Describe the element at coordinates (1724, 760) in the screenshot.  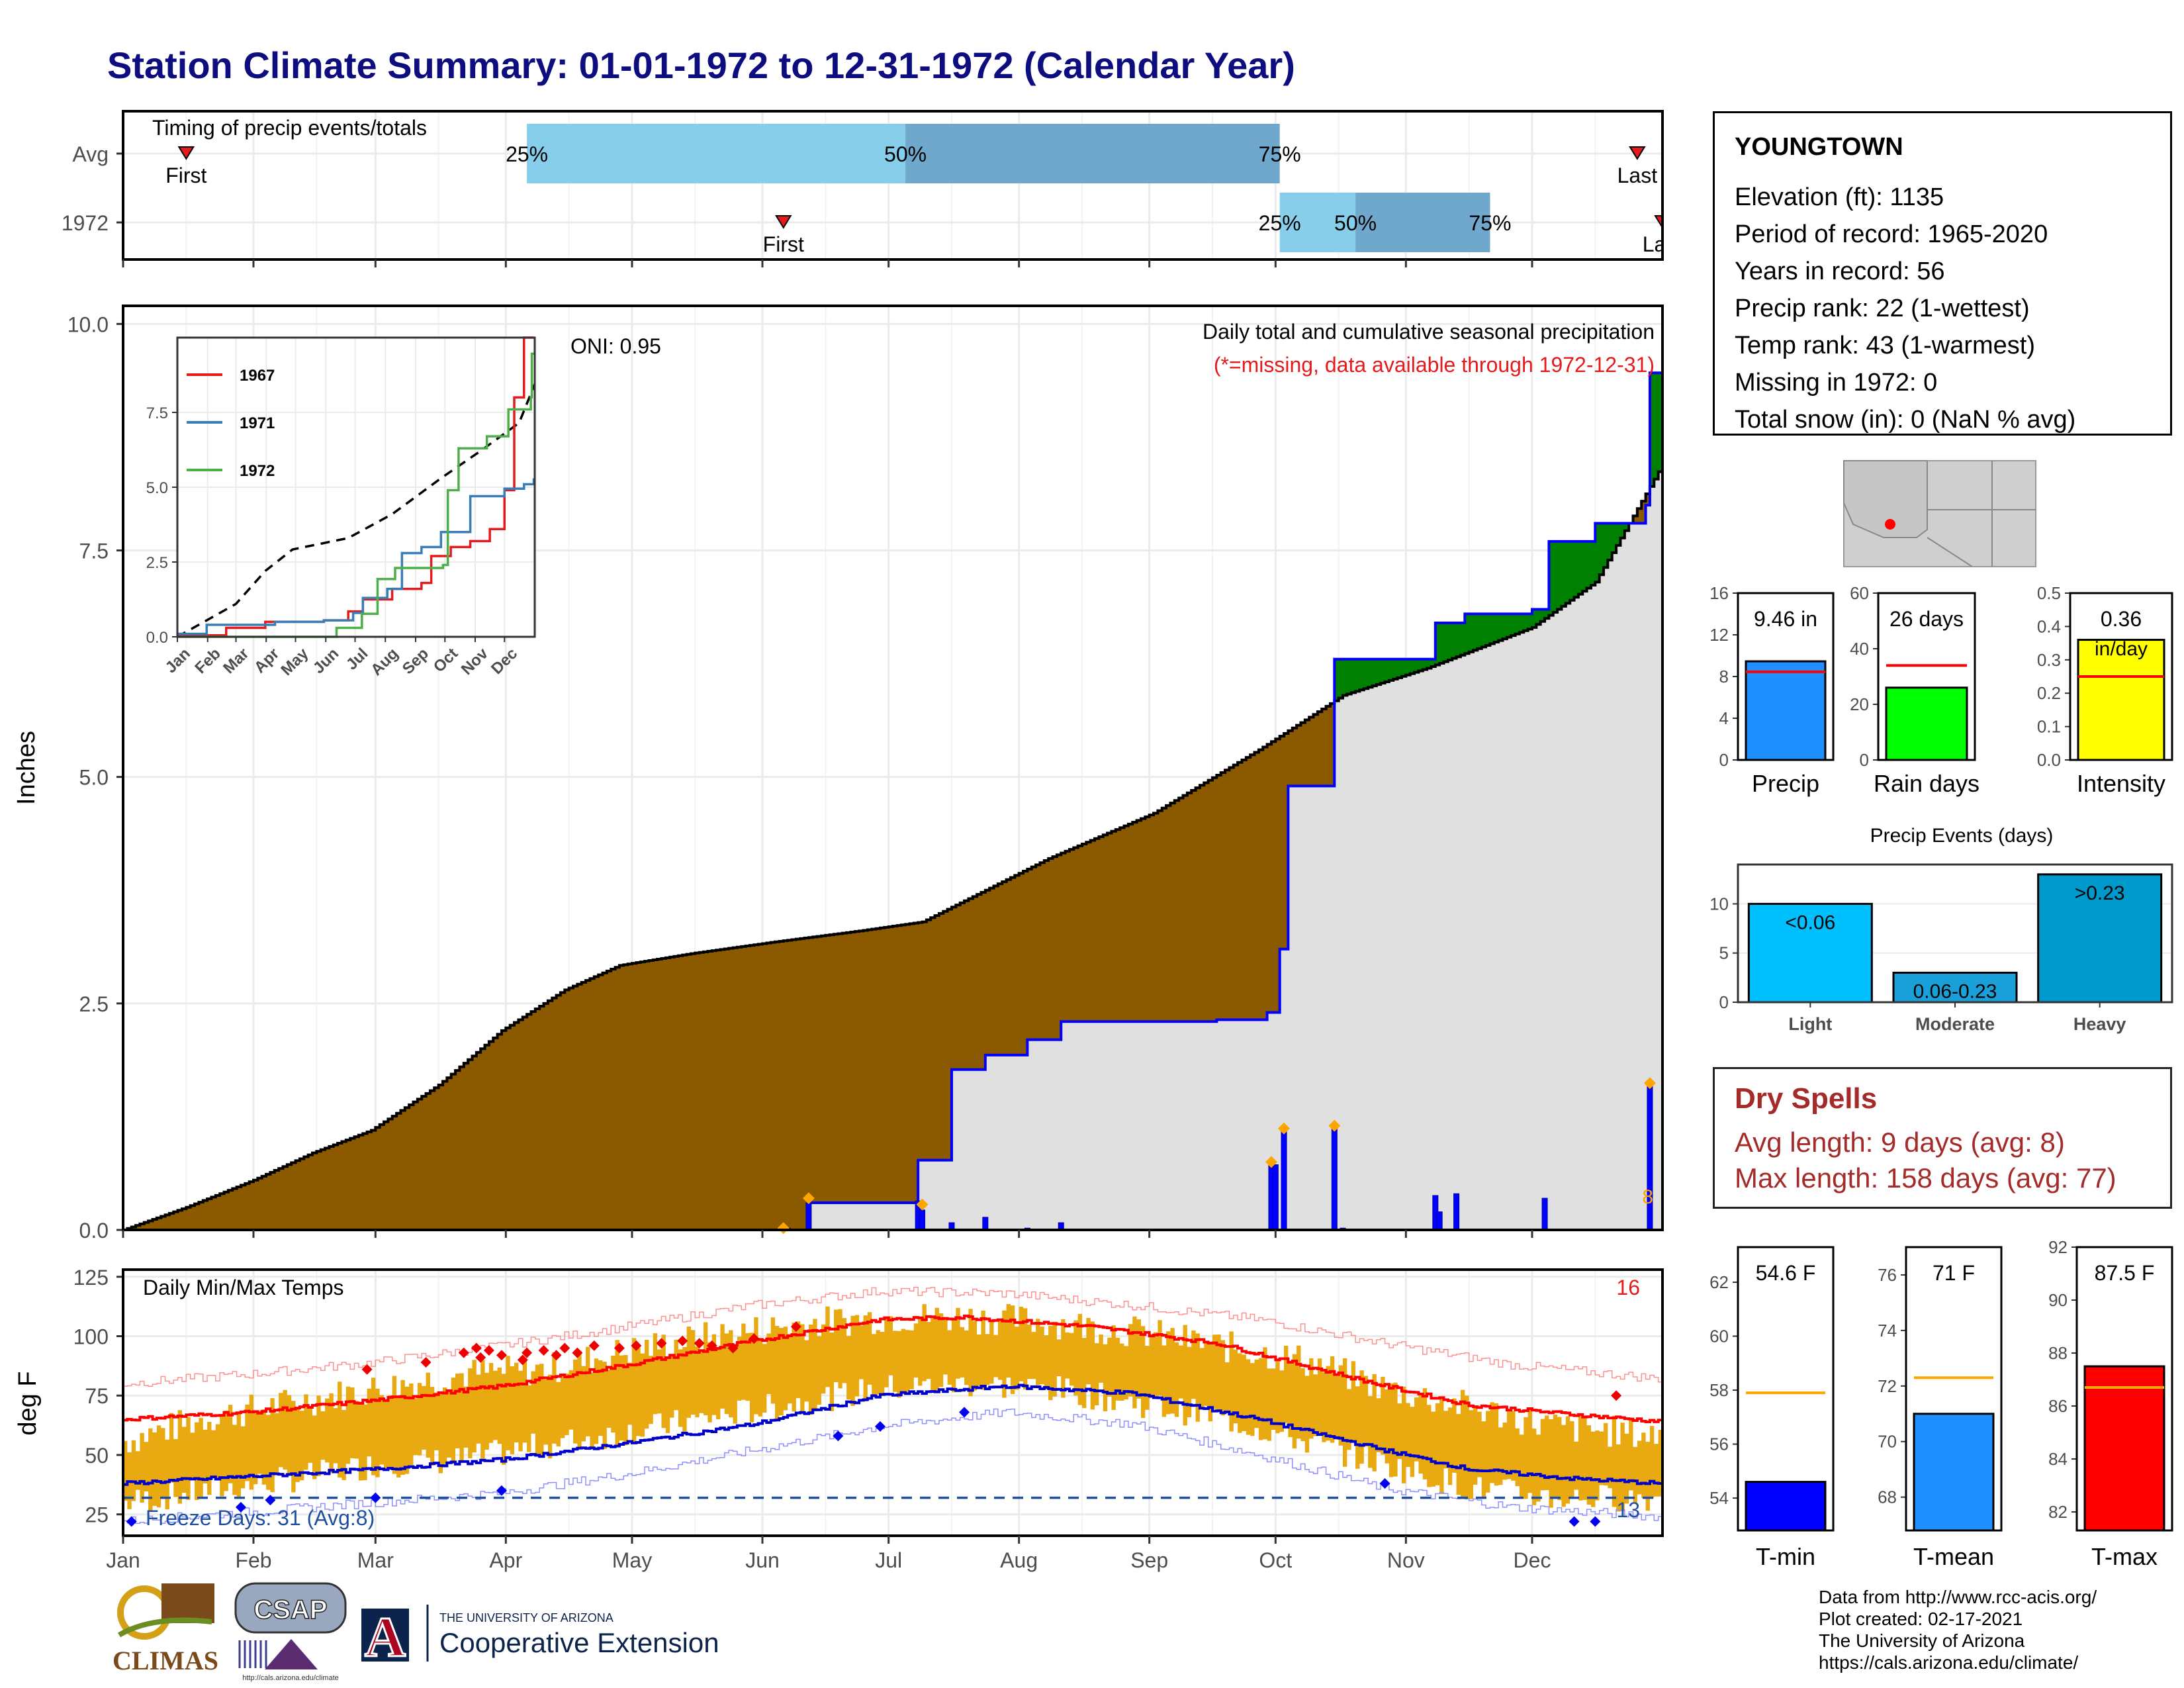
I see `precip-summary-y-tick-label: 0` at that location.